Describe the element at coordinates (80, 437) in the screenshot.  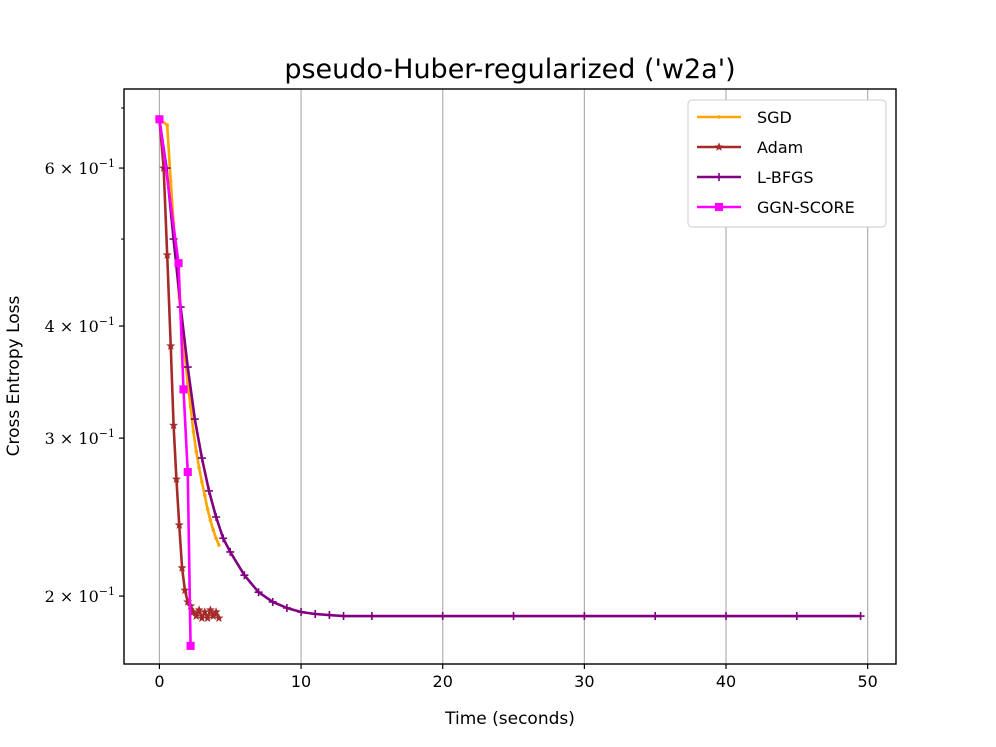
I see `y-tick-label: 3 × 10⁻¹` at that location.